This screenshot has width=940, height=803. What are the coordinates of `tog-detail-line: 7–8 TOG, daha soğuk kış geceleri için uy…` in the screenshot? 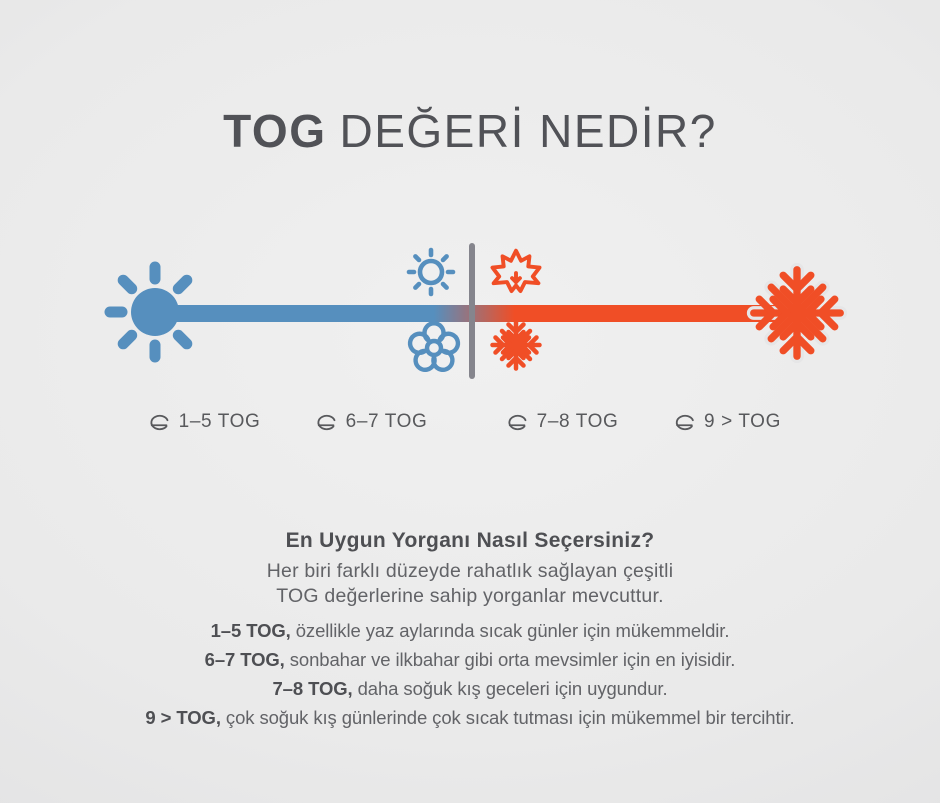 It's located at (470, 688).